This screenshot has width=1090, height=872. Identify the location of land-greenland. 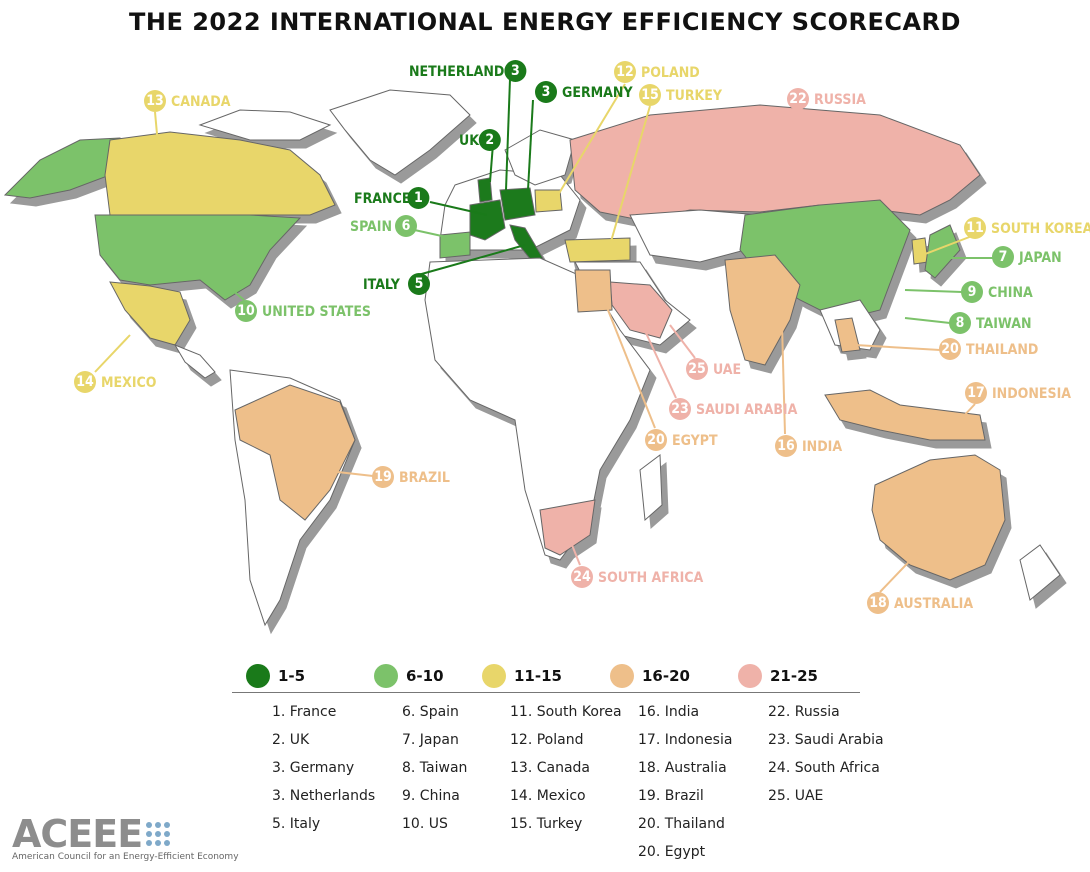
(400, 132).